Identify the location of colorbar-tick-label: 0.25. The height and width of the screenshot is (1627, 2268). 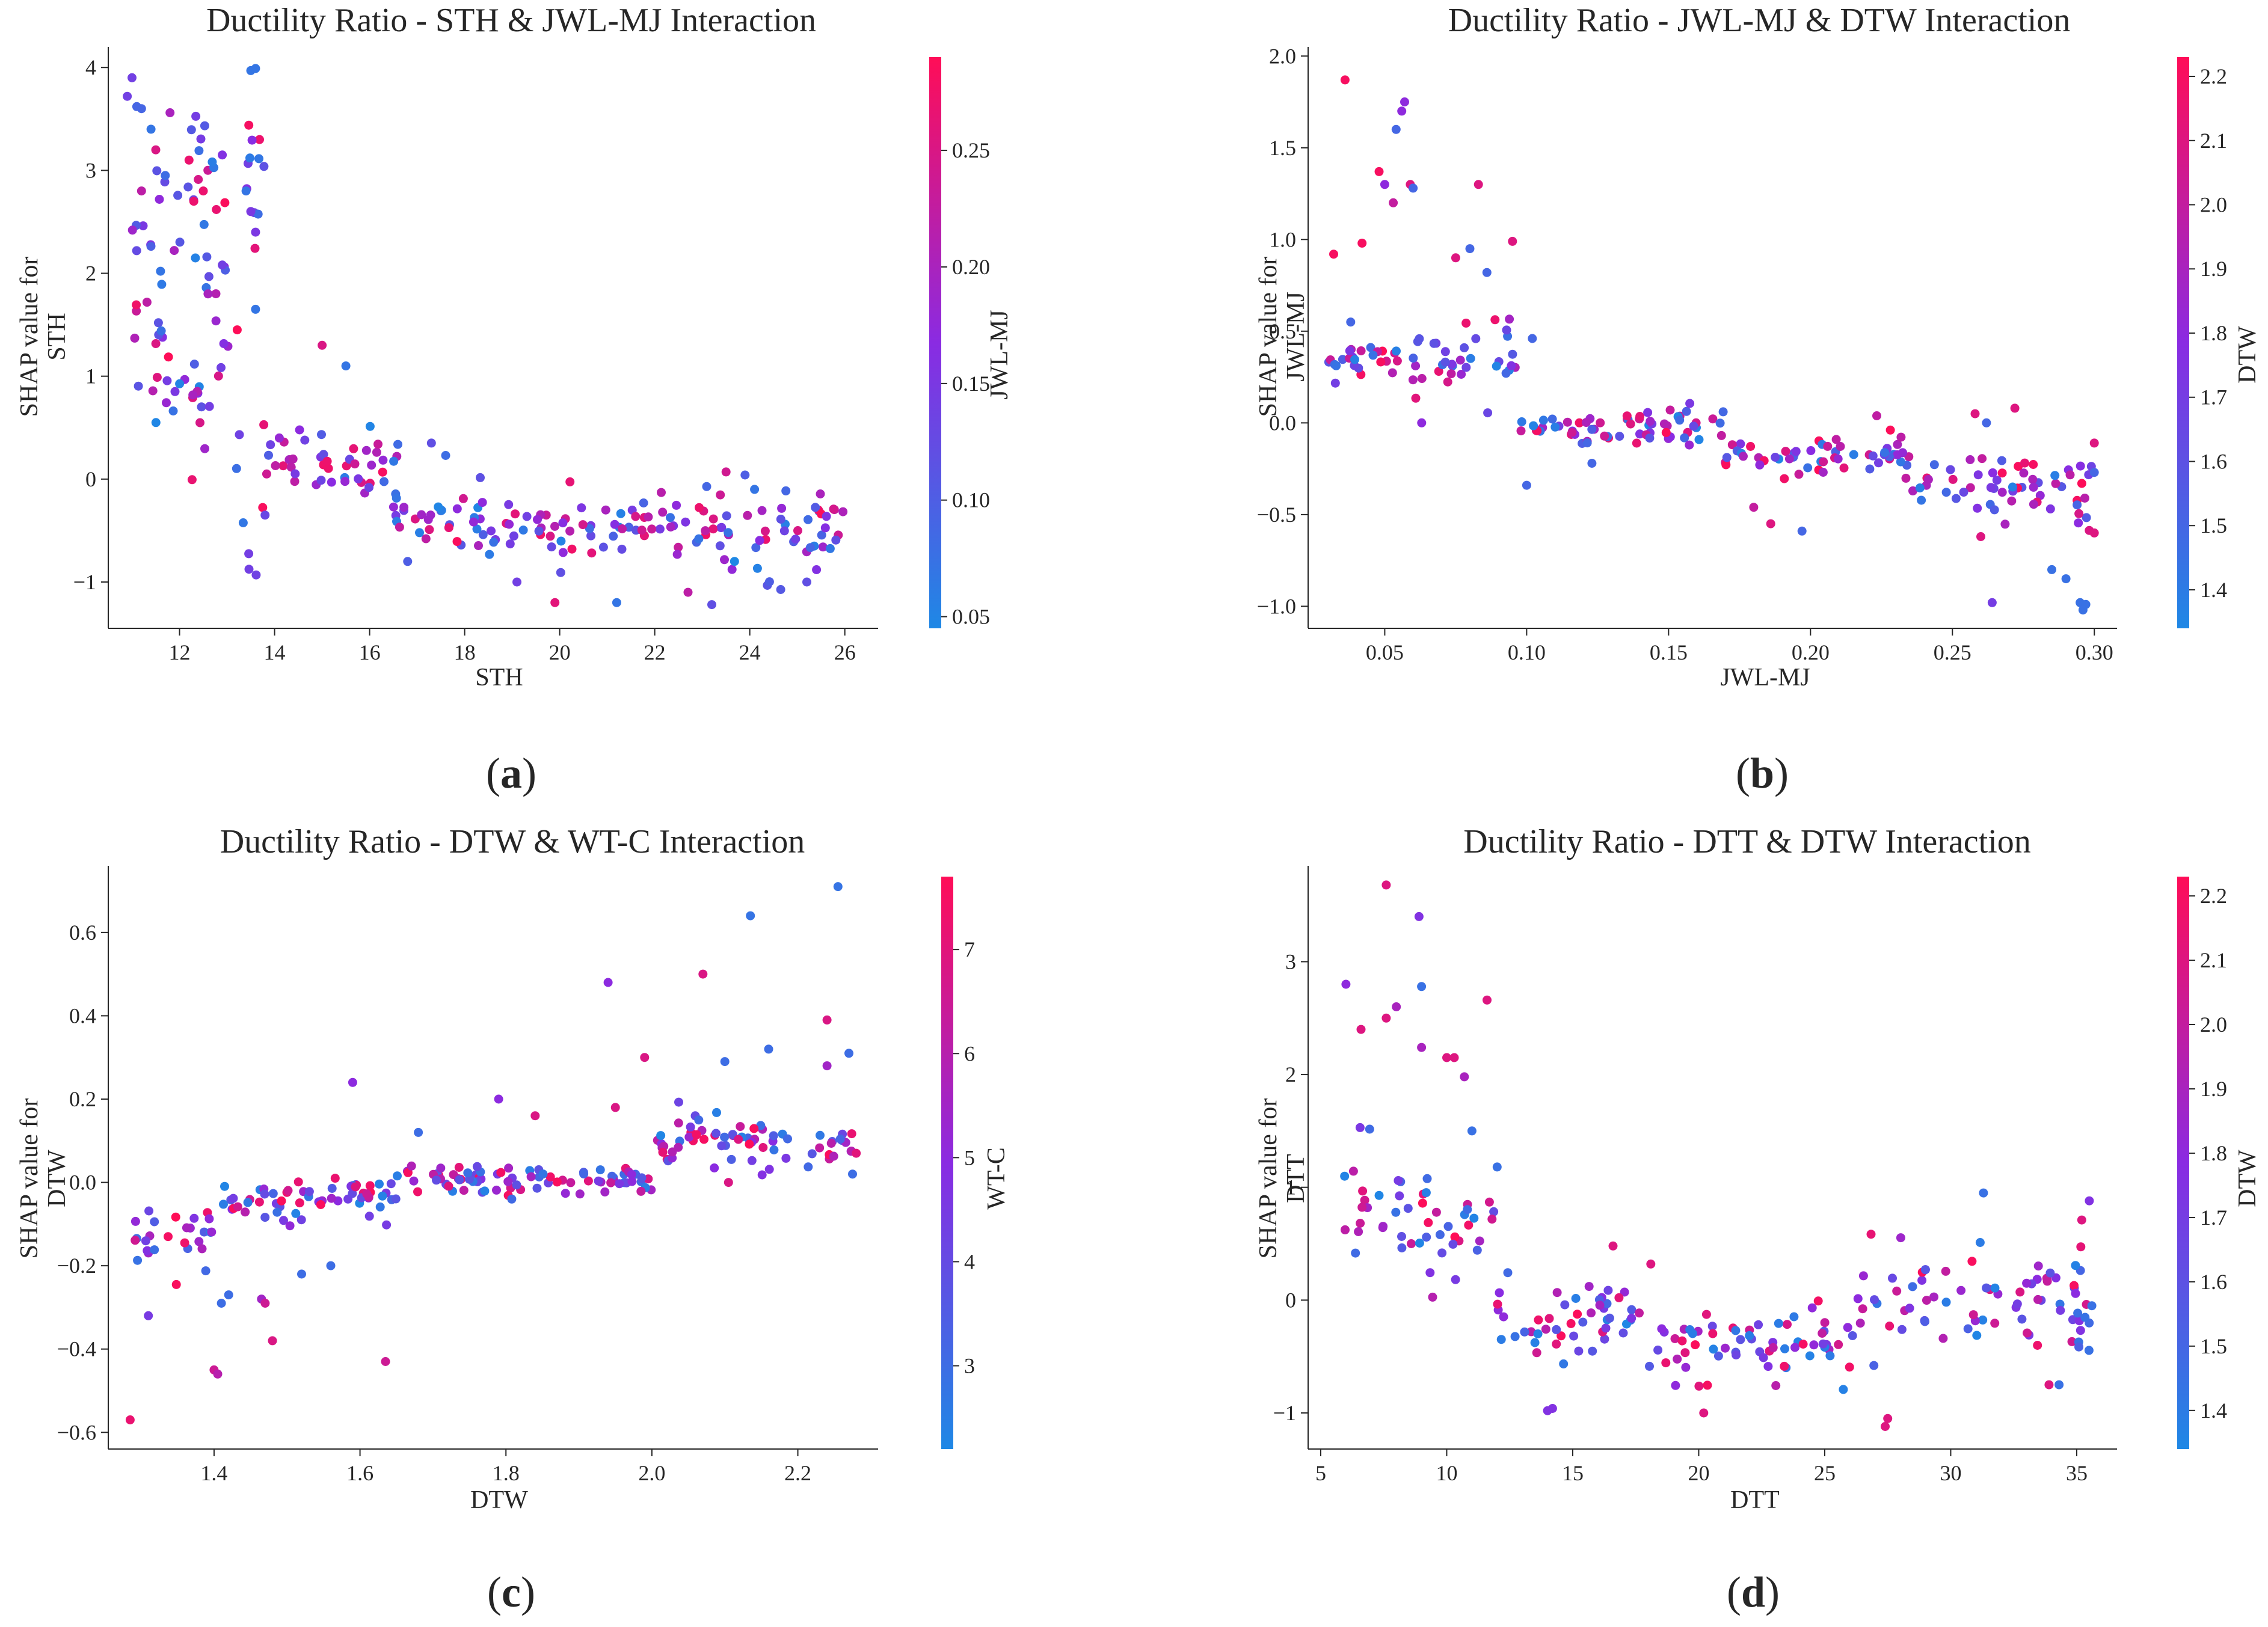
(971, 150).